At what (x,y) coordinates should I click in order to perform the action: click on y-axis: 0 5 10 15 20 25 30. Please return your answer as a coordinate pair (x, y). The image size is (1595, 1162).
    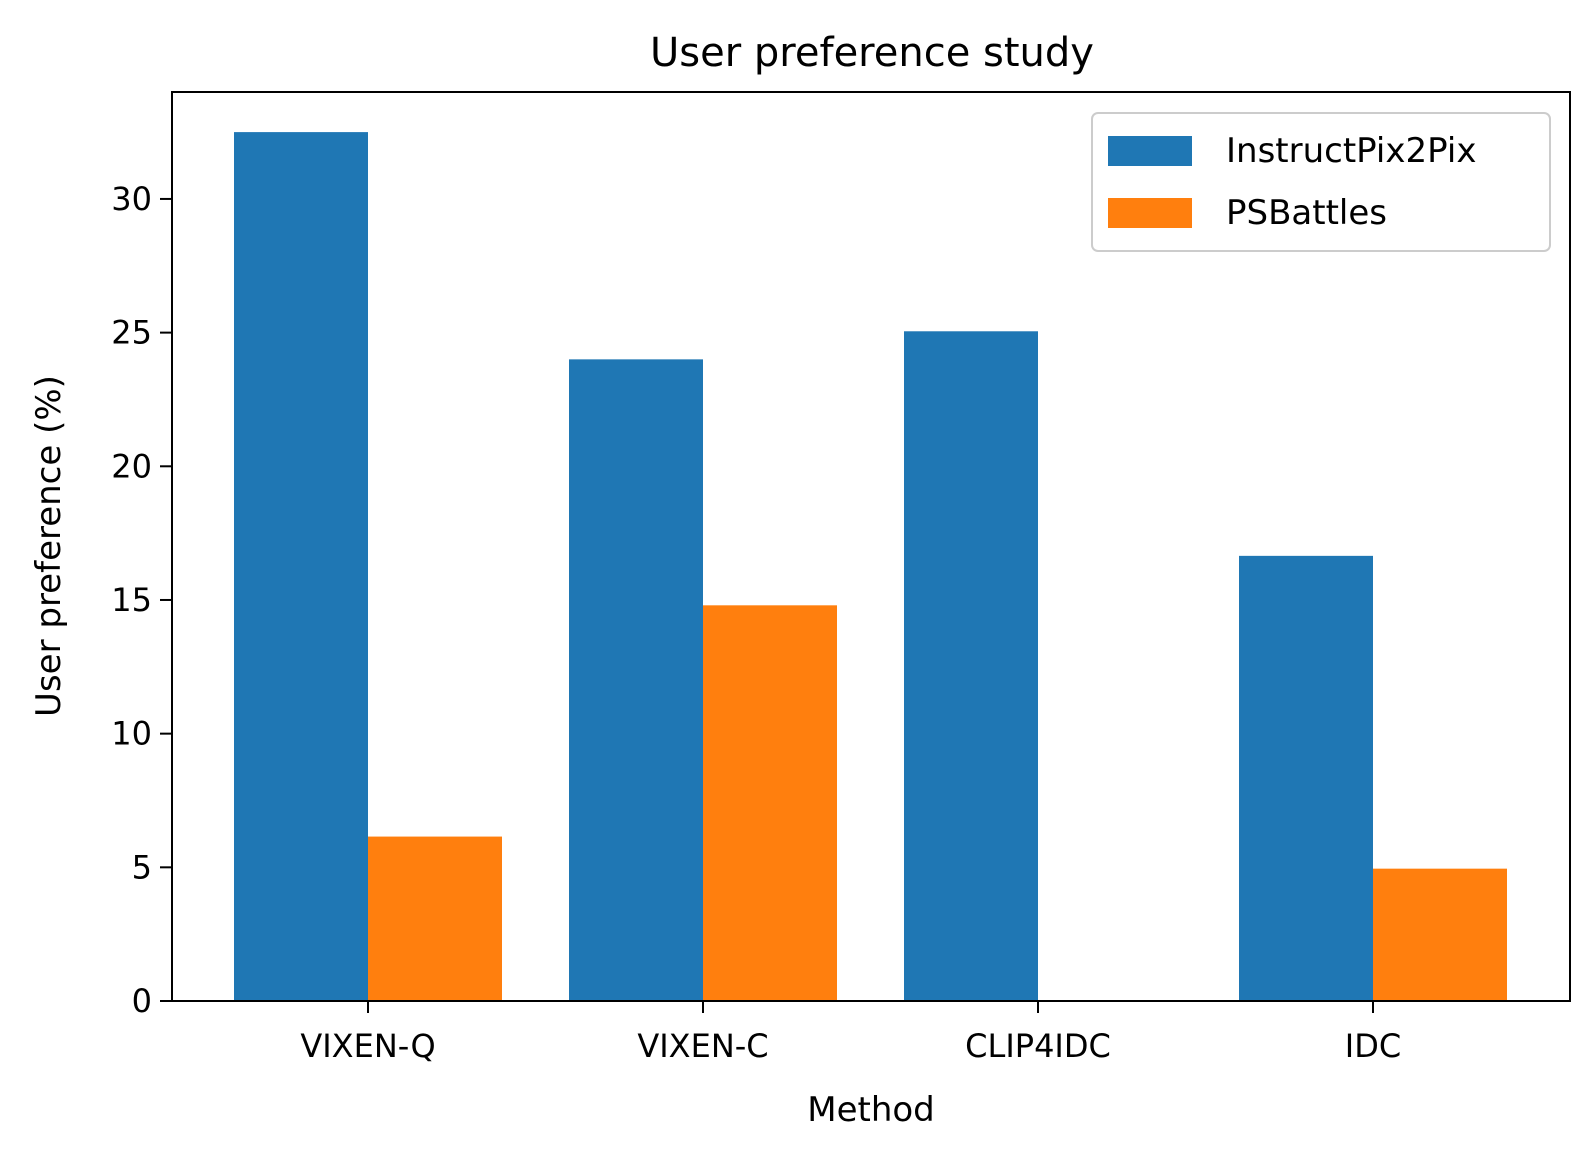
    Looking at the image, I should click on (141, 600).